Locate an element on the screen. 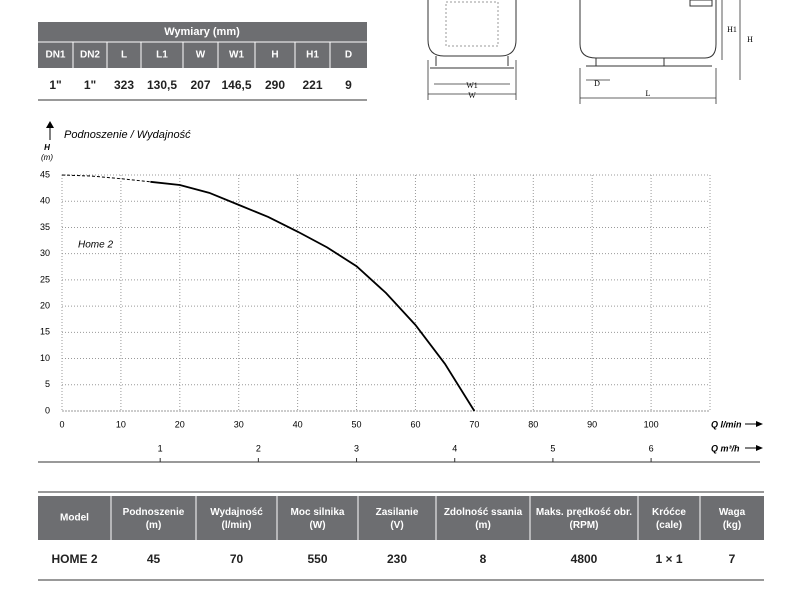 The width and height of the screenshot is (804, 592). table-cell: 130,5 is located at coordinates (162, 85).